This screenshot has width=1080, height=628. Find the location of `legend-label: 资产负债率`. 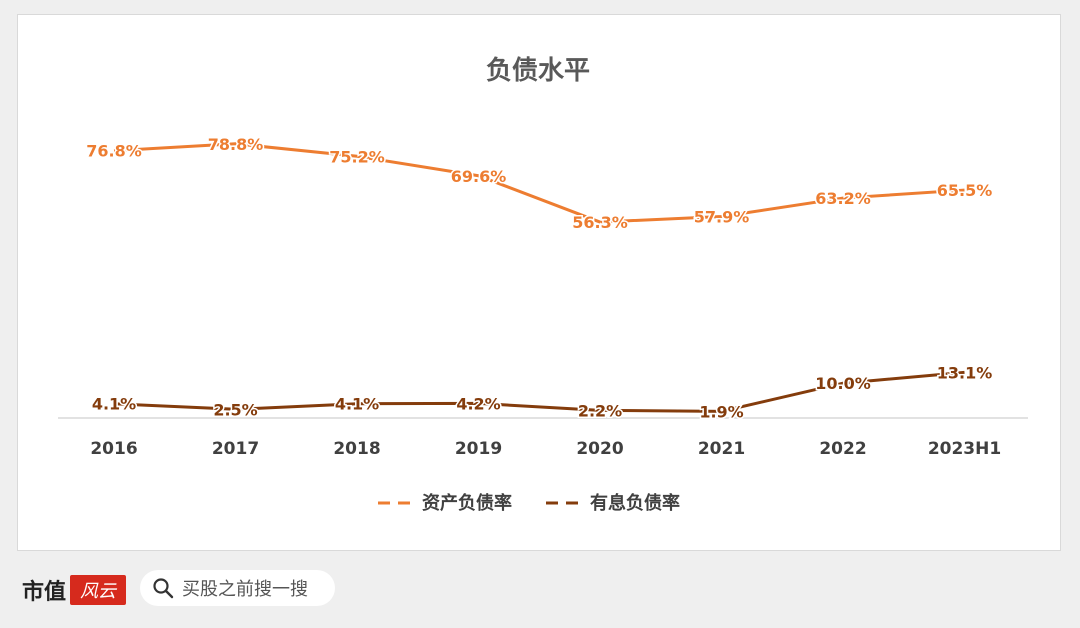

legend-label: 资产负债率 is located at coordinates (467, 503).